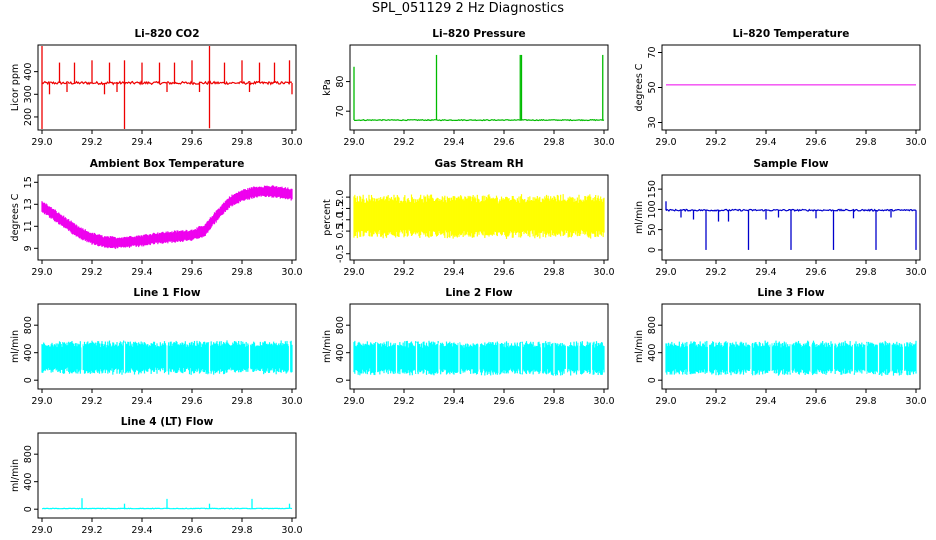 This screenshot has width=936, height=540. I want to click on chart-title: Line 2 Flow, so click(478, 293).